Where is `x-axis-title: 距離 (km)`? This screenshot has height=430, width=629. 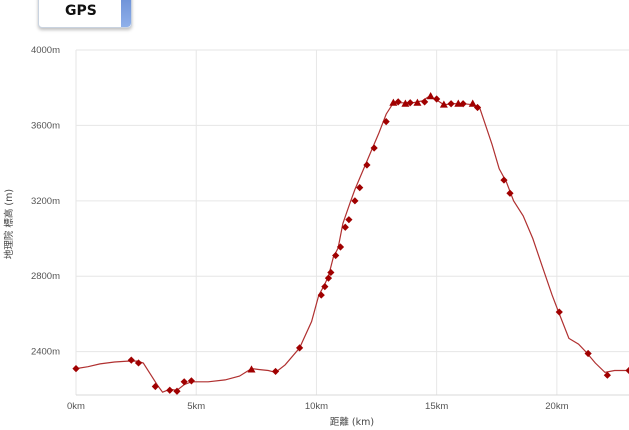
x-axis-title: 距離 (km) is located at coordinates (352, 422).